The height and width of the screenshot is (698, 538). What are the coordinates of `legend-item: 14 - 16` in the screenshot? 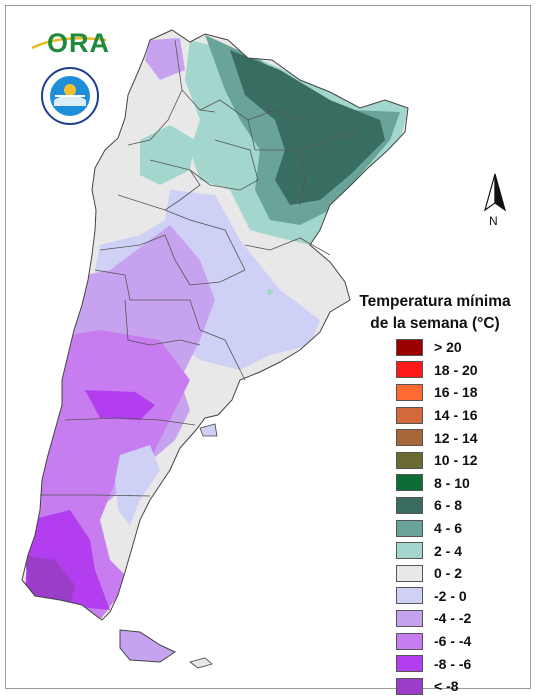 It's located at (437, 415).